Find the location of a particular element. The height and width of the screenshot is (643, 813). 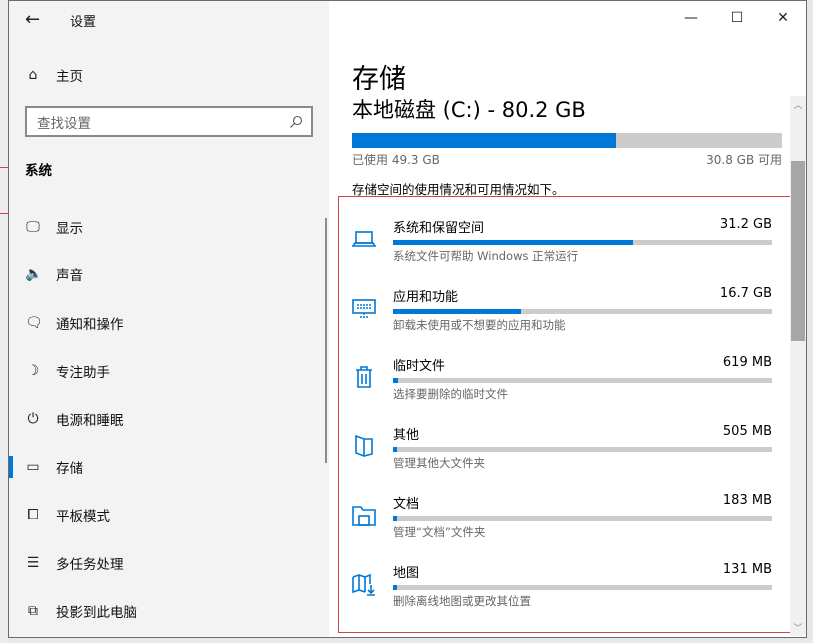

sidebar-item-label: 投影到此电脑 is located at coordinates (96, 613).